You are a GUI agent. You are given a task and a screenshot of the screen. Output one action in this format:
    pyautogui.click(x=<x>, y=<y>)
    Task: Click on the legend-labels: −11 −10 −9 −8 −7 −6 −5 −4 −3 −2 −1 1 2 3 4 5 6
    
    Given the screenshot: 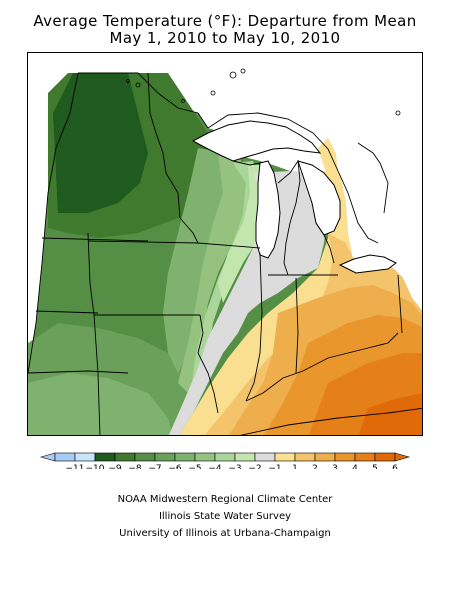 What is the action you would take?
    pyautogui.click(x=232, y=469)
    